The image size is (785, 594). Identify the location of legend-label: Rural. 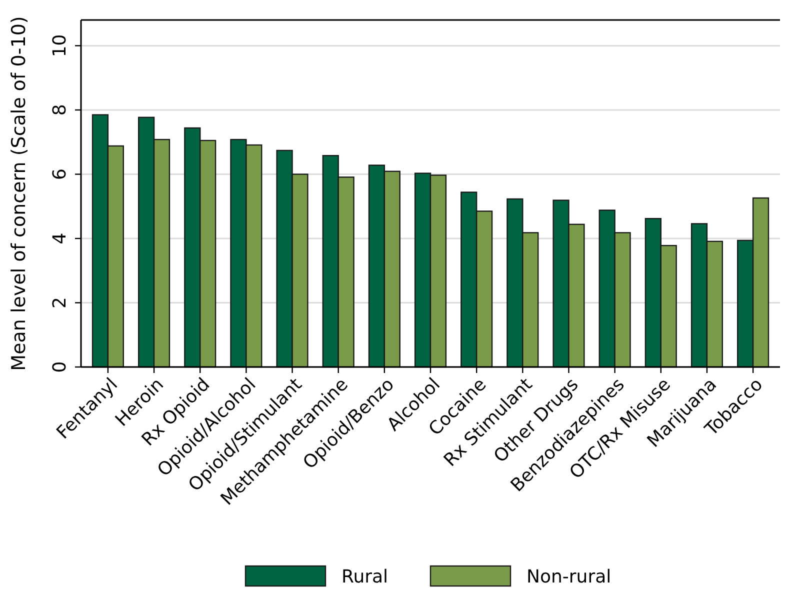
(365, 577).